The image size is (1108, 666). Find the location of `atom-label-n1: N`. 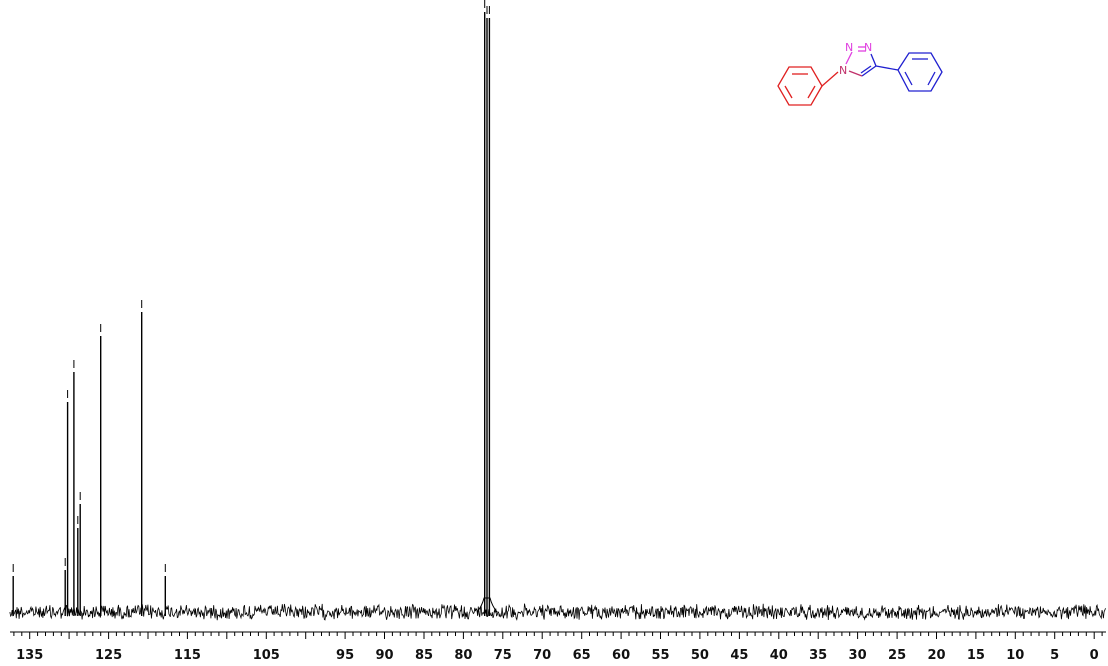

atom-label-n1: N is located at coordinates (843, 70).